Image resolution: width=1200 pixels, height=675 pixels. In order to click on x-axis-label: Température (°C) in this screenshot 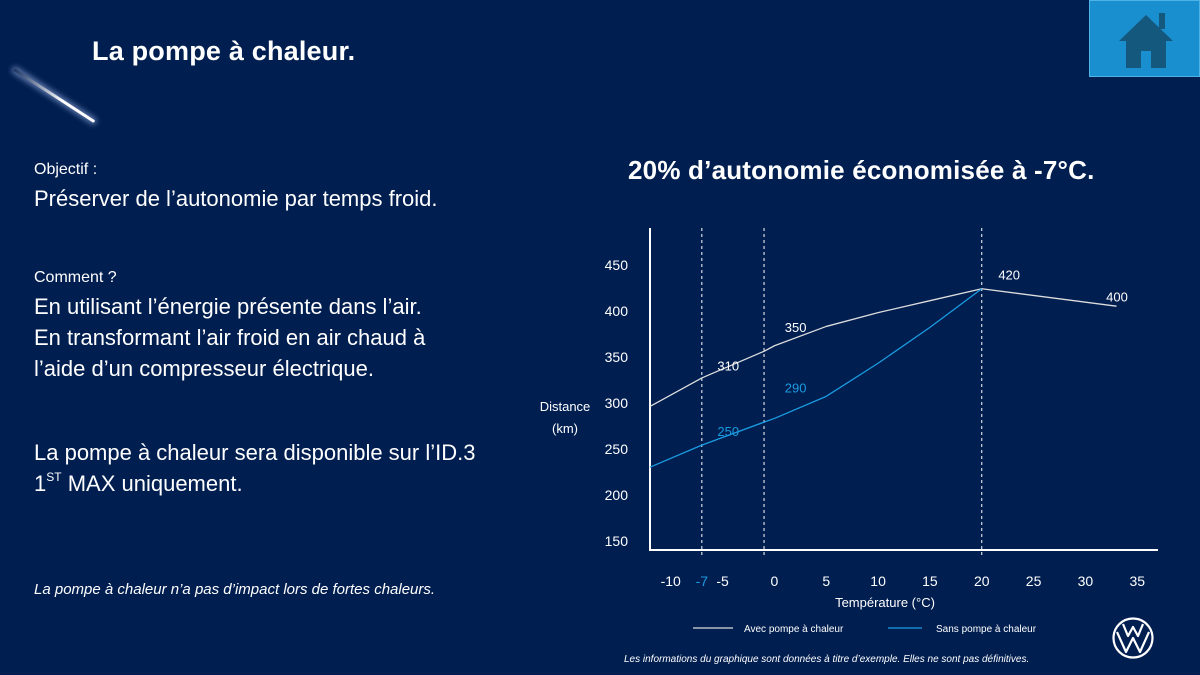, I will do `click(885, 602)`.